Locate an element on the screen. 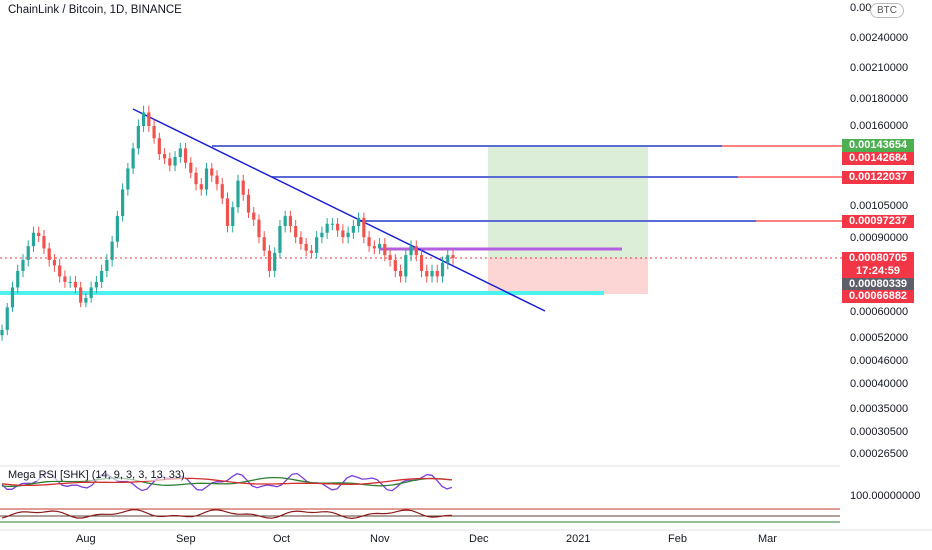  stop-price-tag: 0.00066882 is located at coordinates (878, 296).